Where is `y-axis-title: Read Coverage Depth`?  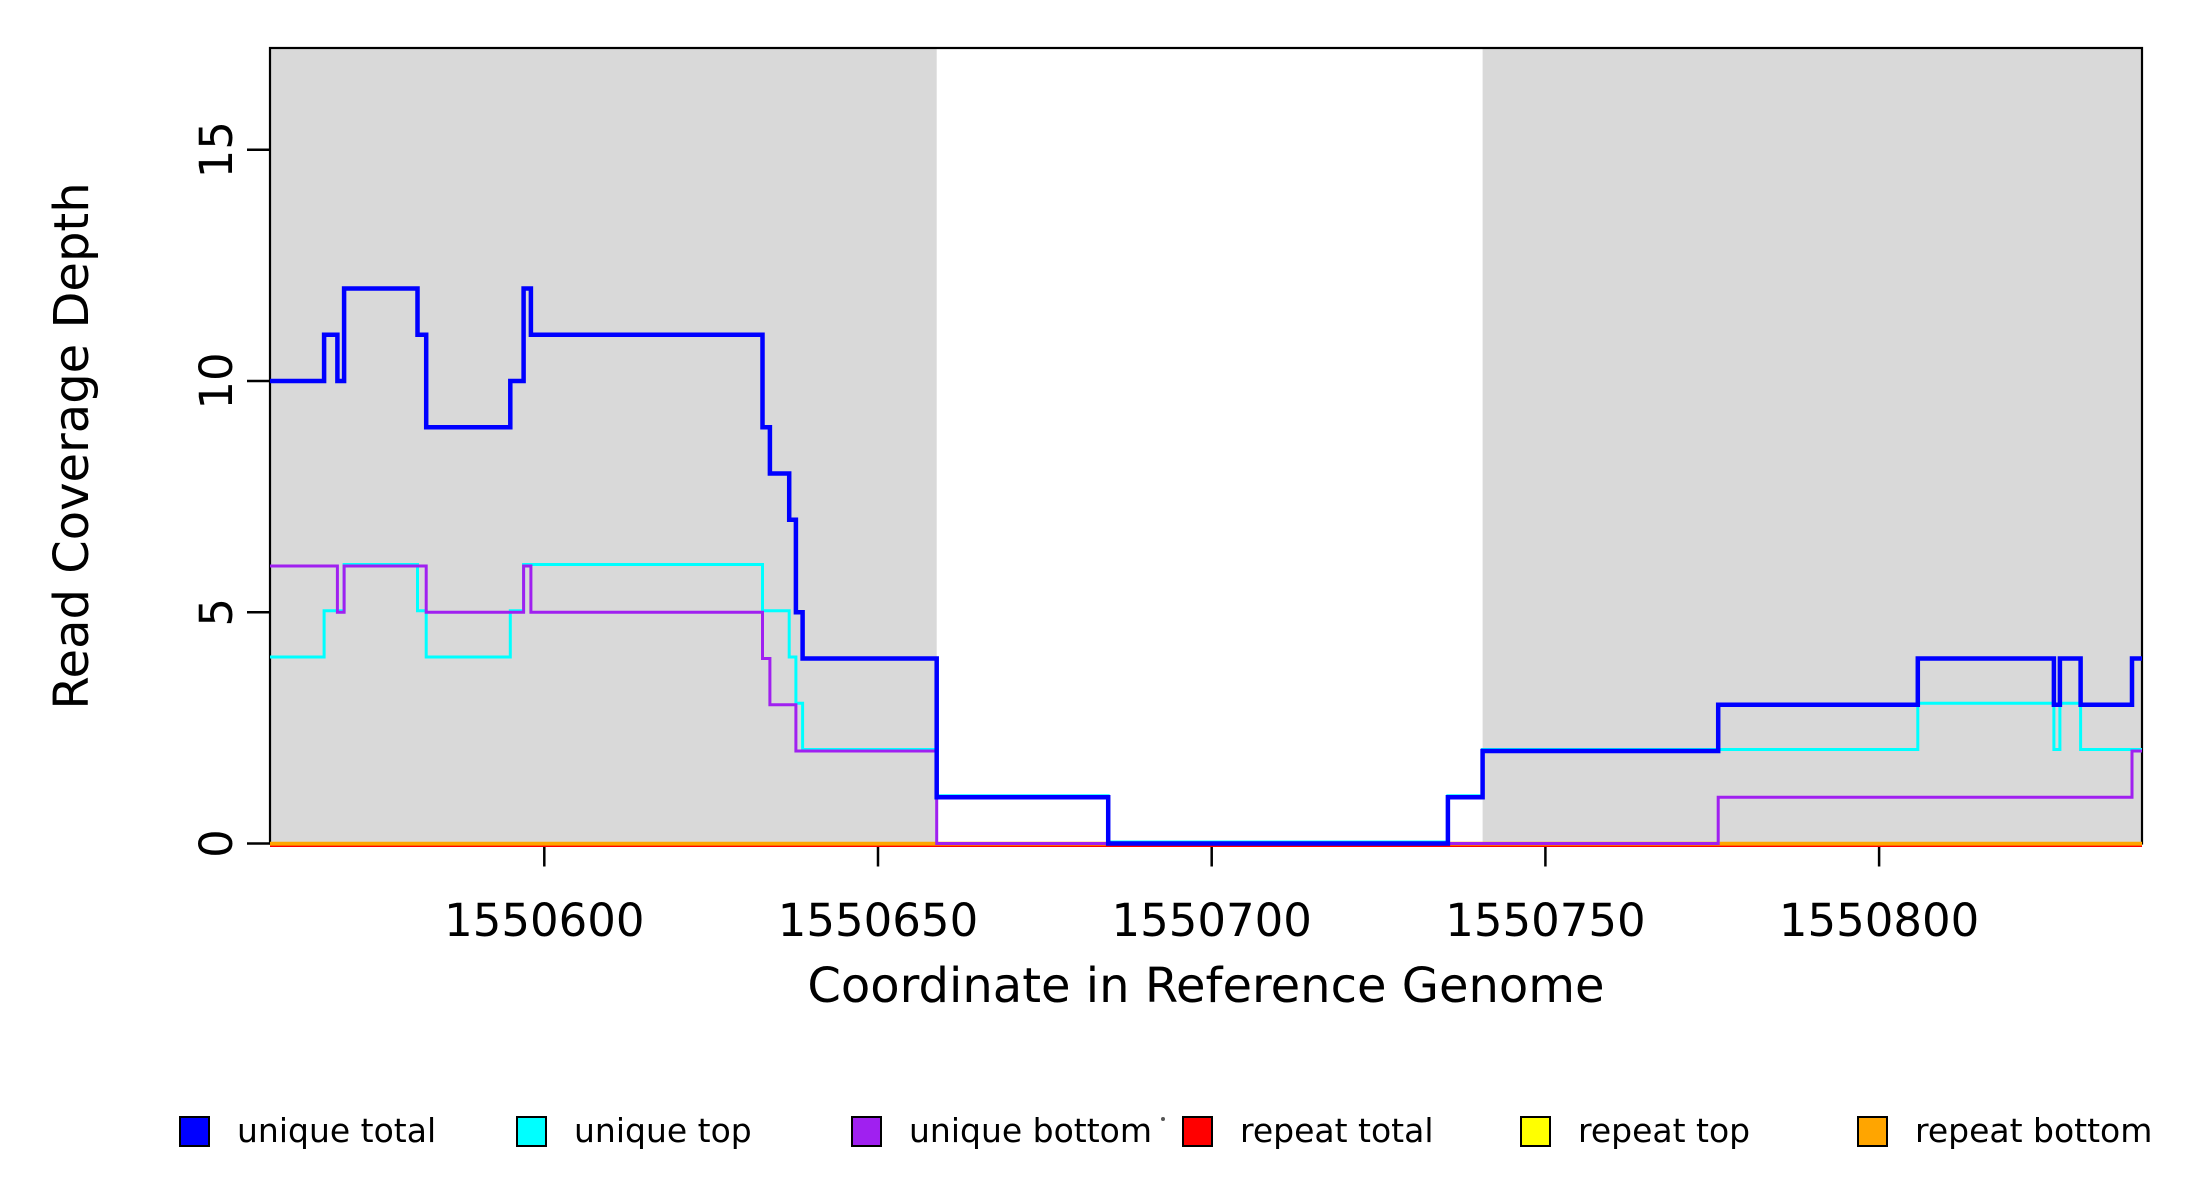 y-axis-title: Read Coverage Depth is located at coordinates (72, 445).